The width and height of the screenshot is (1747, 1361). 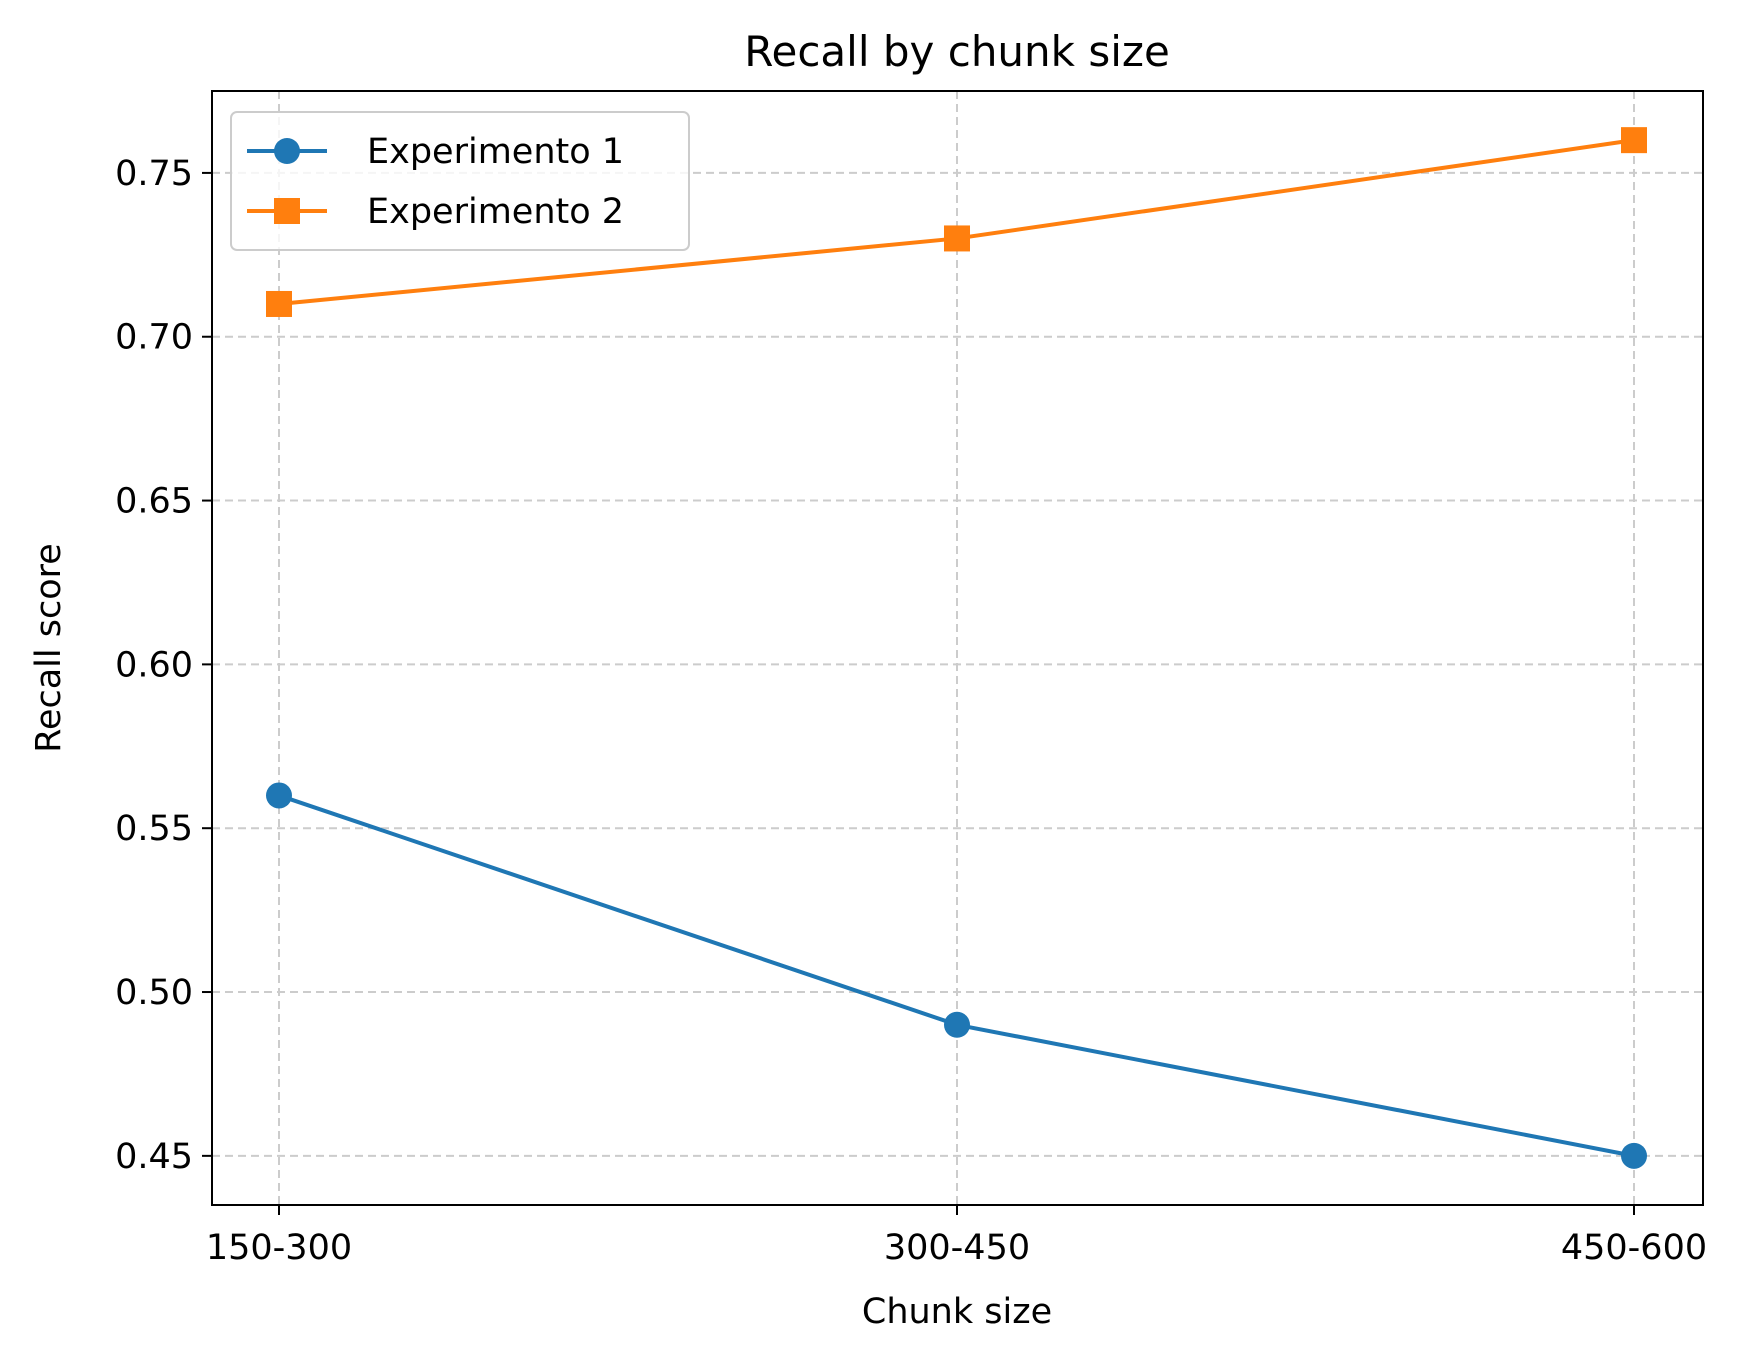 I want to click on legend-box, so click(x=460, y=181).